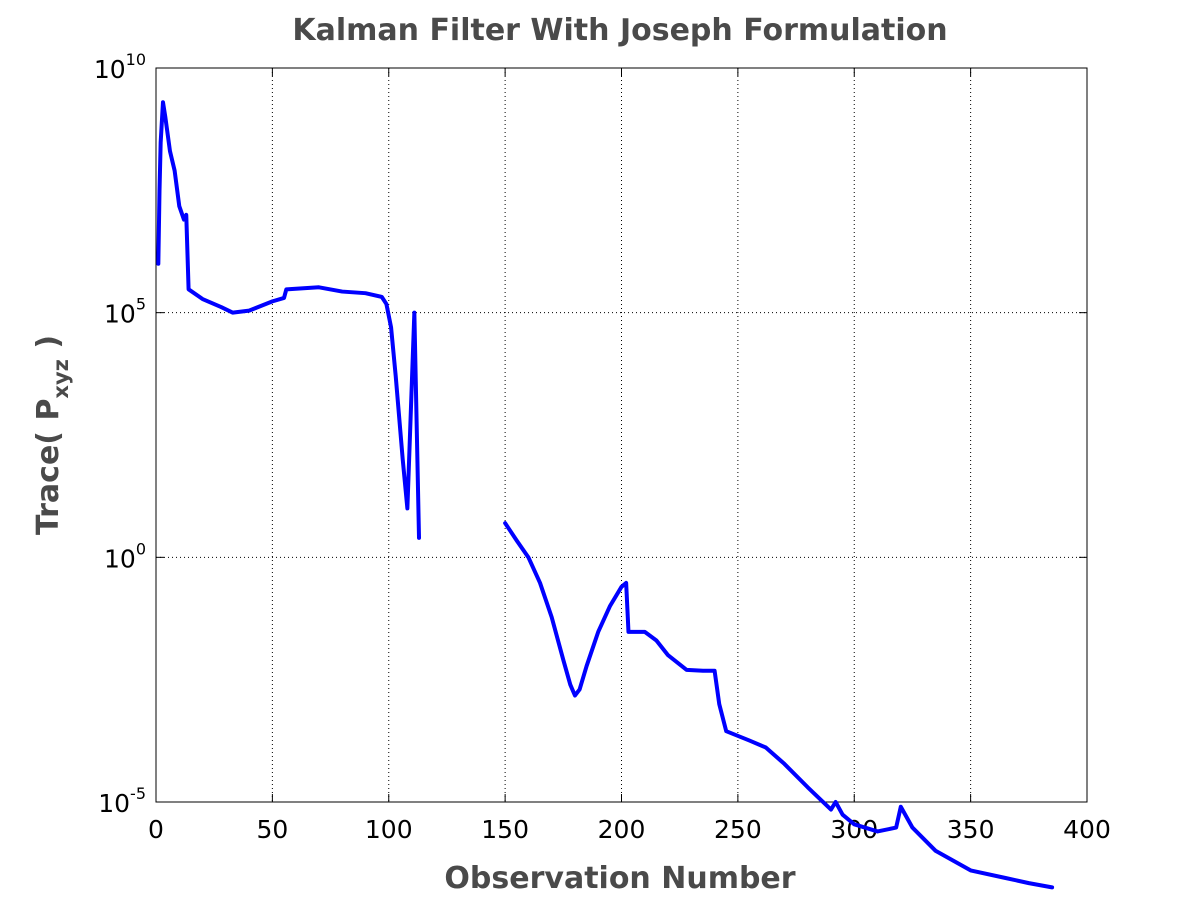 The image size is (1201, 900). I want to click on x-tick-label: 350, so click(971, 829).